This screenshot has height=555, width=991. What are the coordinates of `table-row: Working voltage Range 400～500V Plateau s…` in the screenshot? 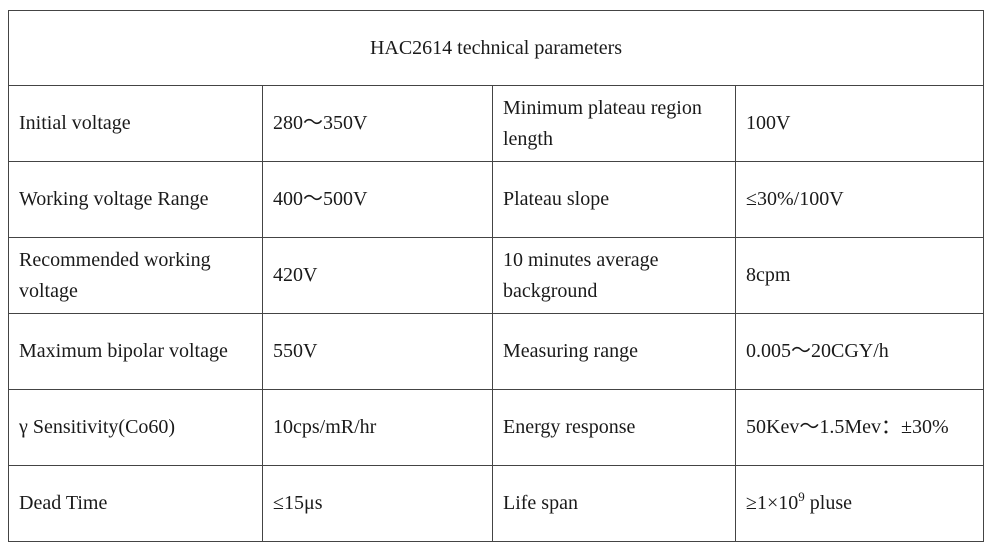 It's located at (496, 199).